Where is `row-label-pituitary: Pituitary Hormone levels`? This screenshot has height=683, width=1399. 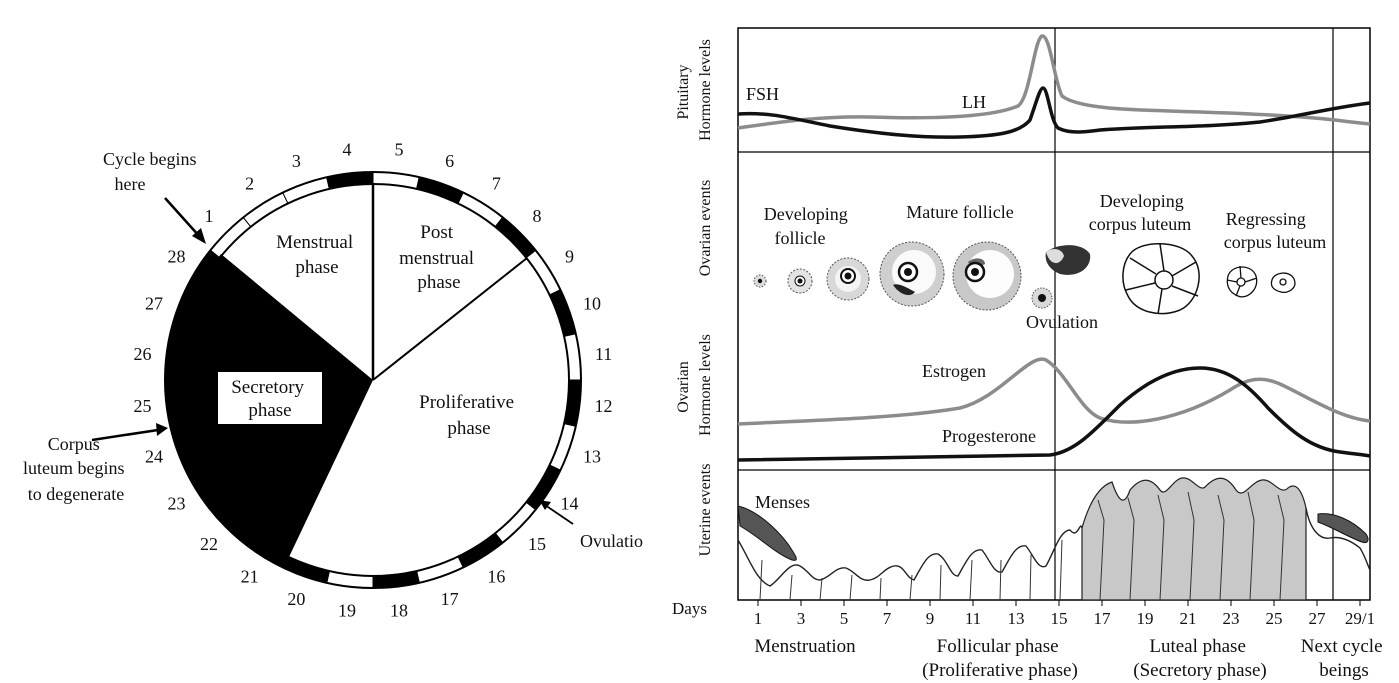
row-label-pituitary: Pituitary Hormone levels is located at coordinates (694, 90).